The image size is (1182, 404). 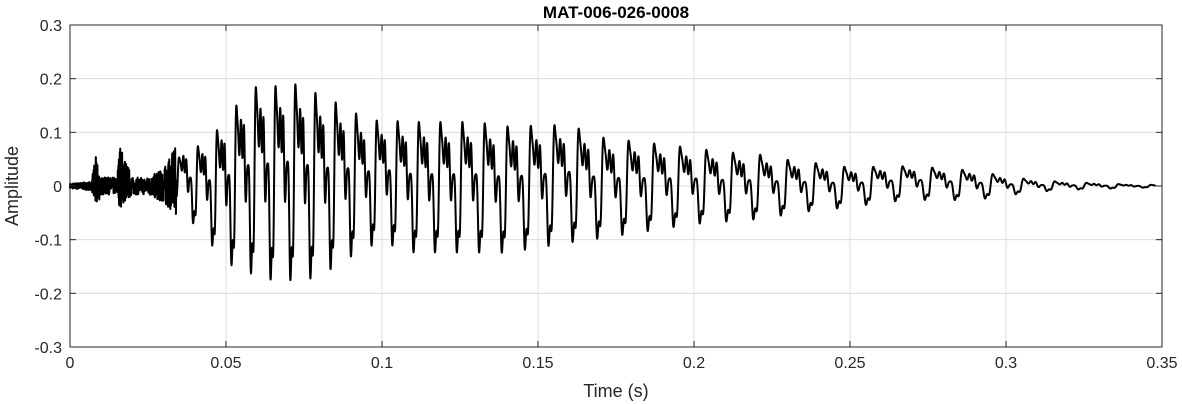 I want to click on x-tick-label: 0.1, so click(x=382, y=363).